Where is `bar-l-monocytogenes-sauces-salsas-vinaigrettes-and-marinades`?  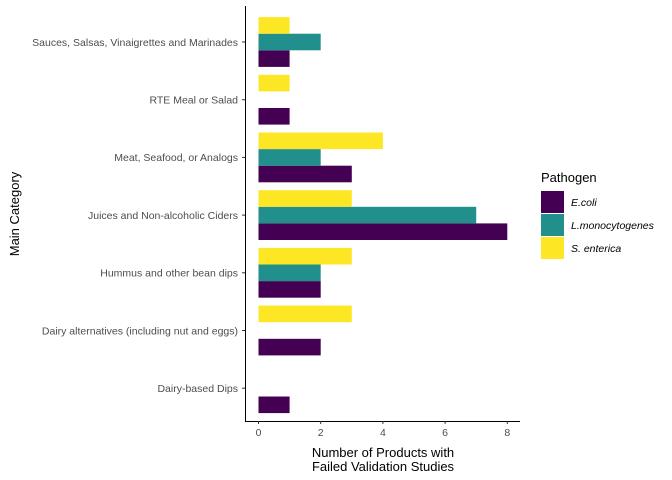 bar-l-monocytogenes-sauces-salsas-vinaigrettes-and-marinades is located at coordinates (289, 42).